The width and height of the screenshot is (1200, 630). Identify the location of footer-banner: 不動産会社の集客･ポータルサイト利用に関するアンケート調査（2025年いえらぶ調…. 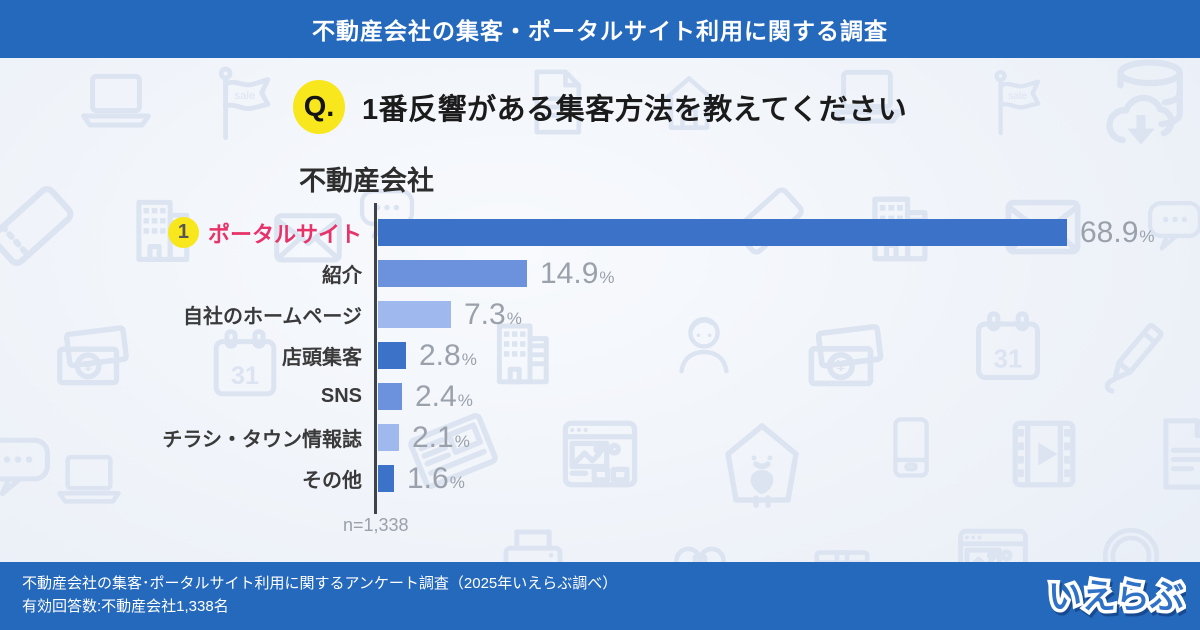
(600, 596).